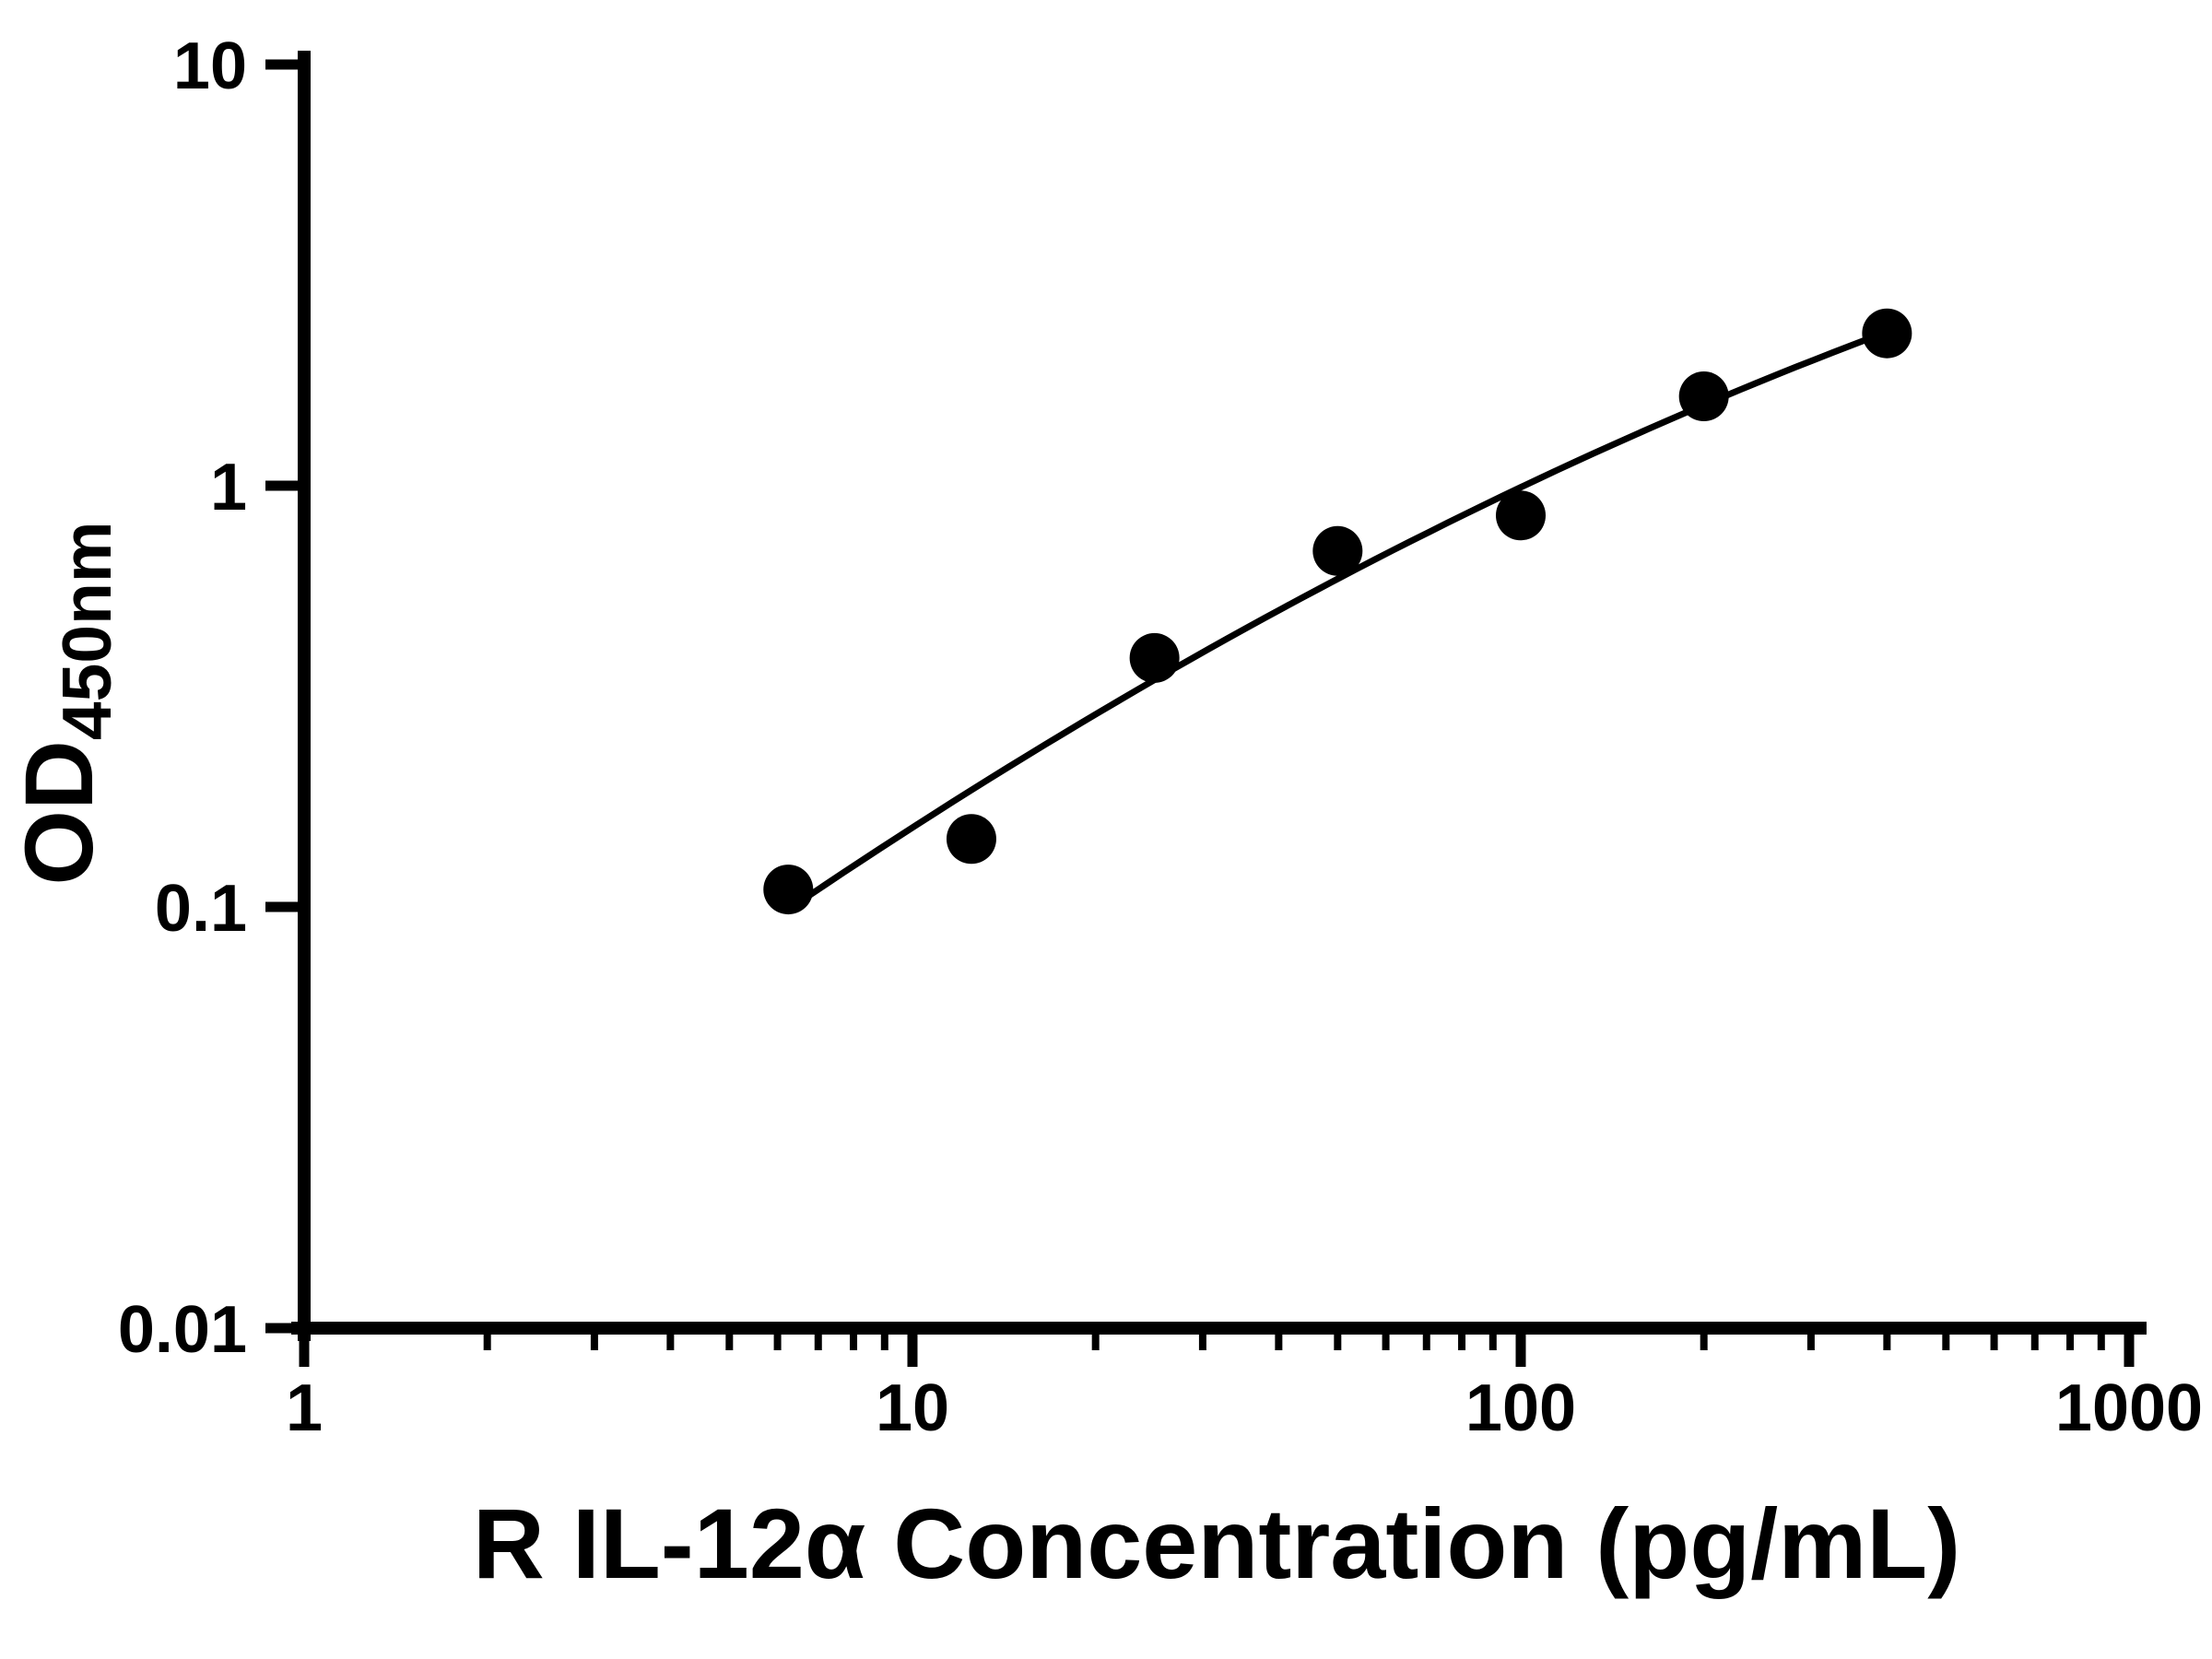  I want to click on x-tick-label: 10, so click(912, 1408).